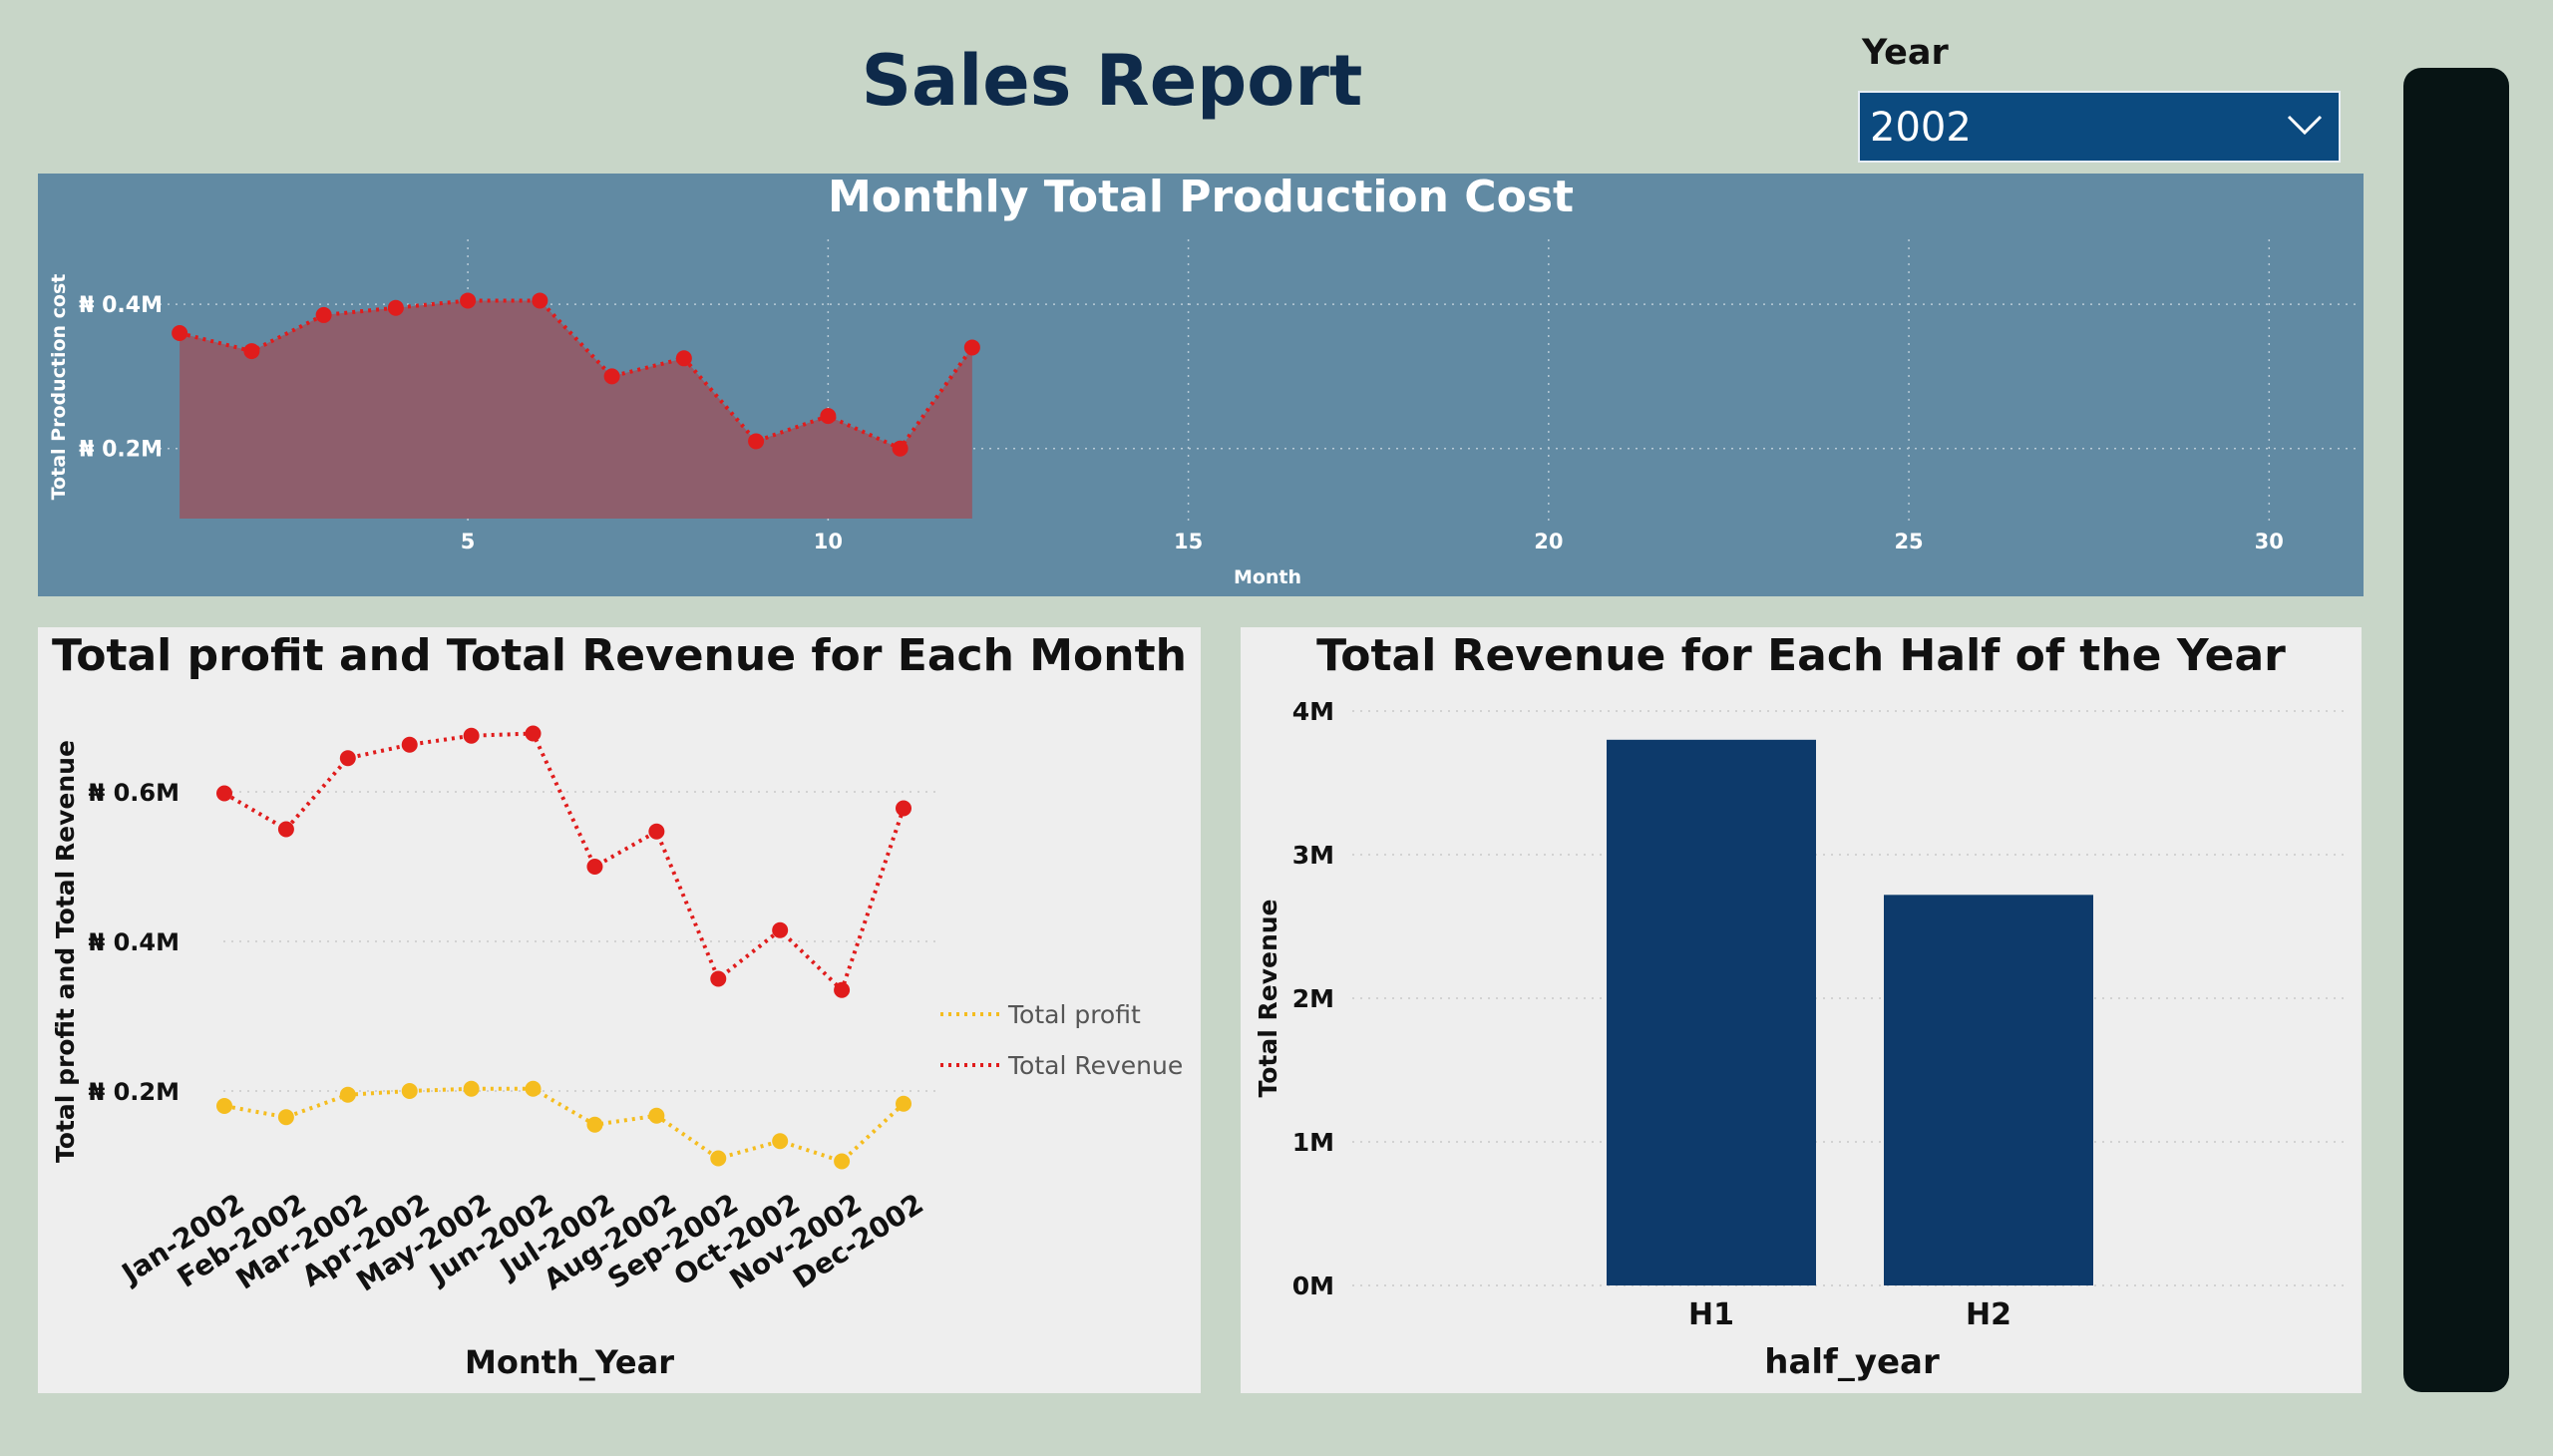 Image resolution: width=2553 pixels, height=1456 pixels. I want to click on series-line-profit, so click(564, 1125).